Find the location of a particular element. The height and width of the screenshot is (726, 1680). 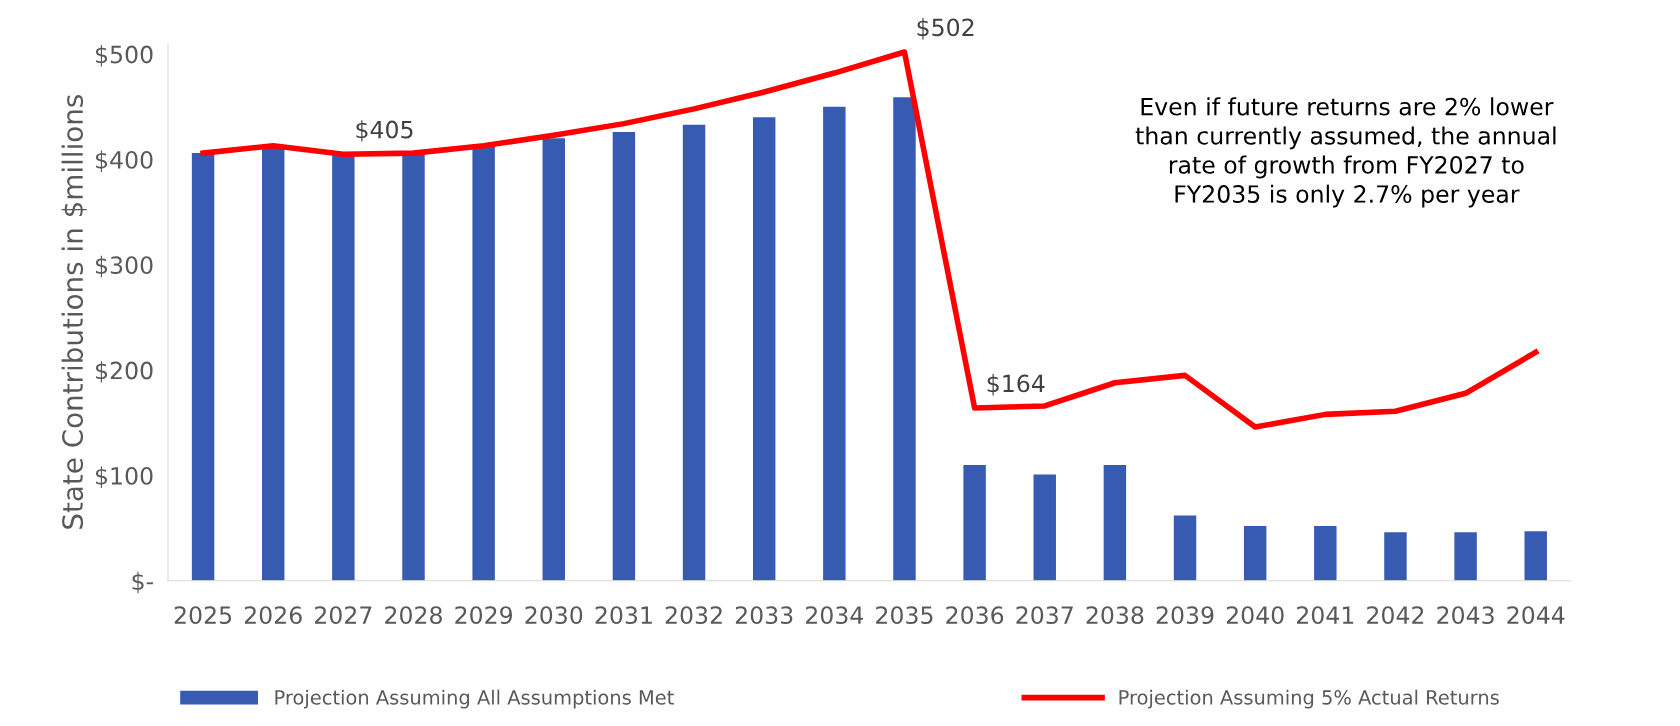

x-tick-label: 2038 is located at coordinates (1115, 615).